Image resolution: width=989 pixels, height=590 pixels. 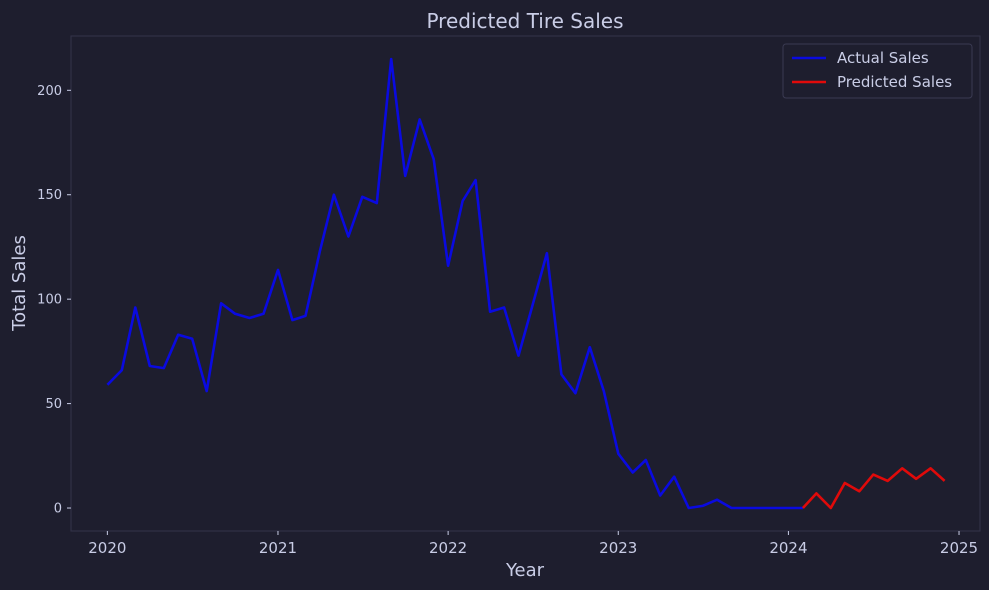 What do you see at coordinates (49, 195) in the screenshot?
I see `y-tick-label: 150` at bounding box center [49, 195].